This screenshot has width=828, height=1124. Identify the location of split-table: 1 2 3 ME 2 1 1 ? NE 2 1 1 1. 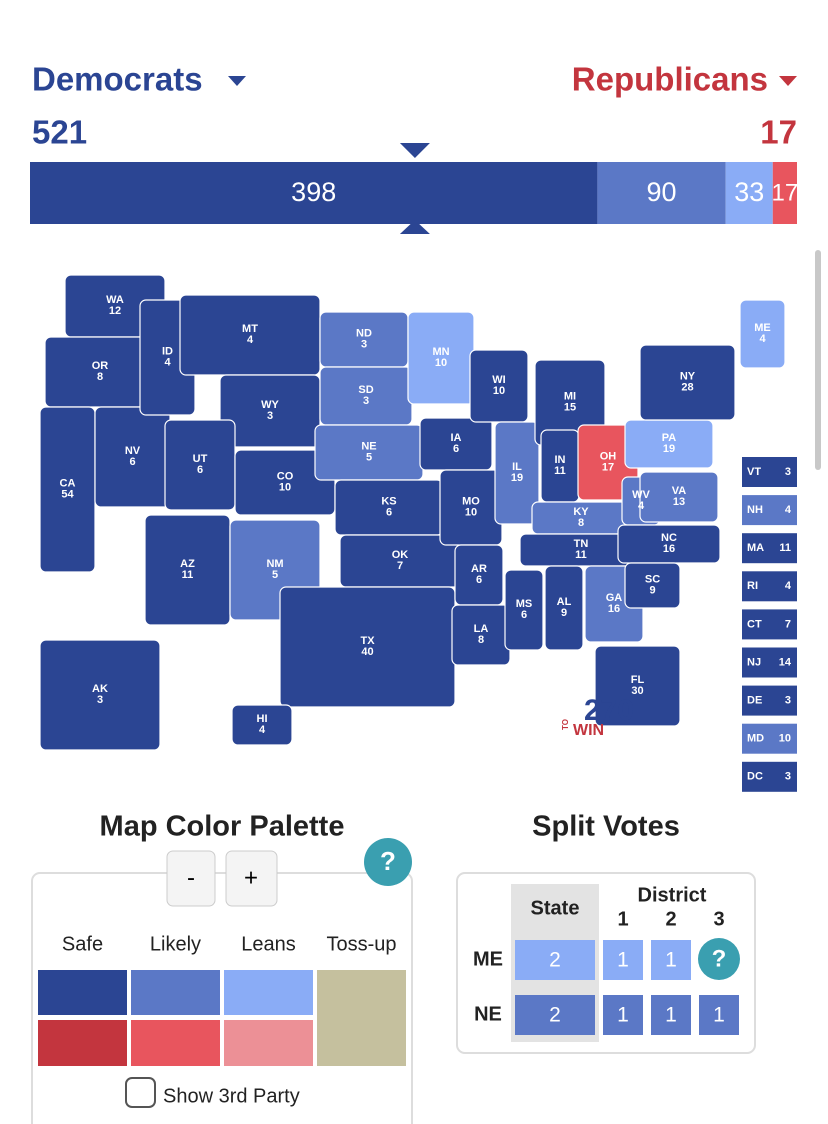
(606, 971).